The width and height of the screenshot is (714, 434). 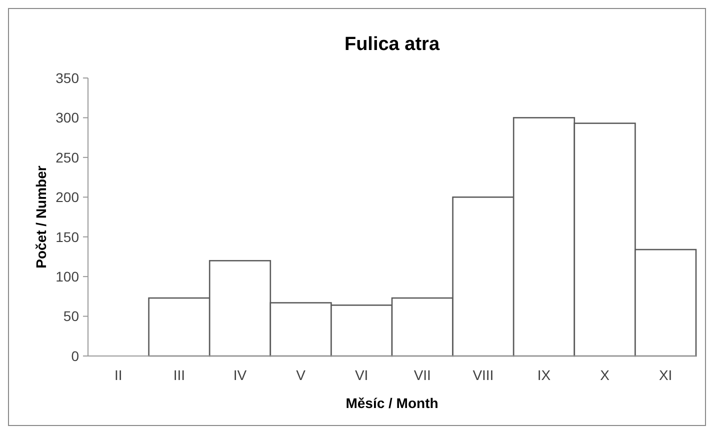 What do you see at coordinates (240, 375) in the screenshot?
I see `x-tick-label: IV` at bounding box center [240, 375].